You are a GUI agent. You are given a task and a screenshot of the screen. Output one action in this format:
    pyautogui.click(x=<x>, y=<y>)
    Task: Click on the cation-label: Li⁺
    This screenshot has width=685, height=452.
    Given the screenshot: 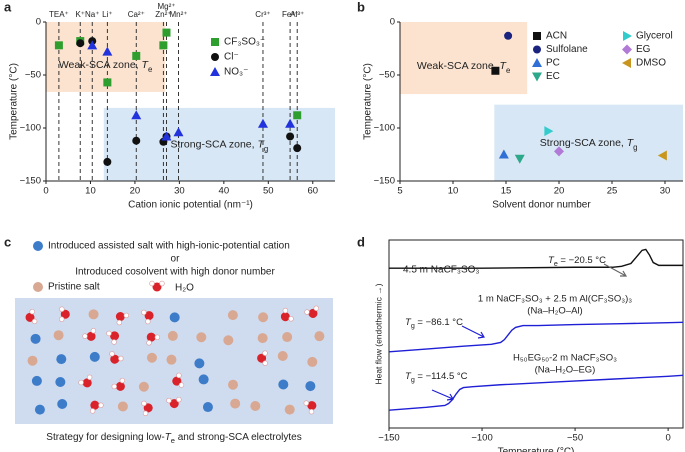 What is the action you would take?
    pyautogui.click(x=107, y=14)
    